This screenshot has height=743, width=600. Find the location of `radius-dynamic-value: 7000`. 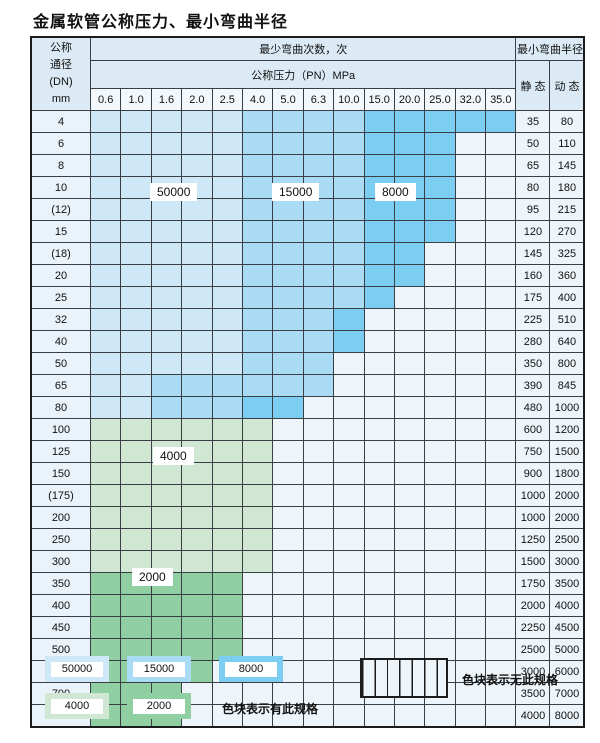

radius-dynamic-value: 7000 is located at coordinates (567, 693).